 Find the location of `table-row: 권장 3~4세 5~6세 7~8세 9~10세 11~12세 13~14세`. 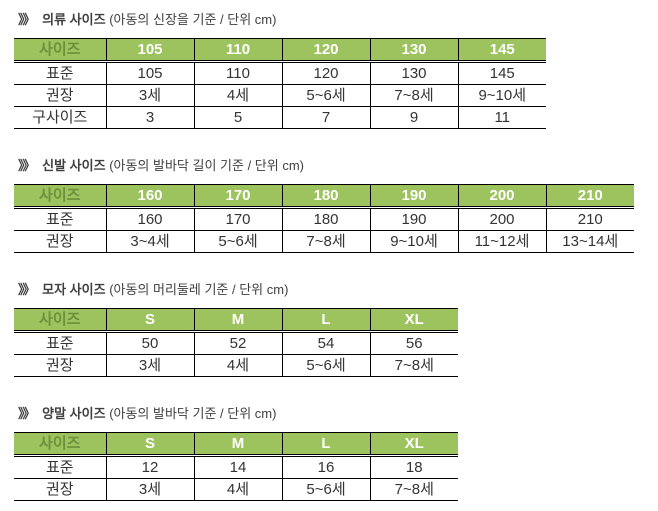

table-row: 권장 3~4세 5~6세 7~8세 9~10세 11~12세 13~14세 is located at coordinates (324, 241).